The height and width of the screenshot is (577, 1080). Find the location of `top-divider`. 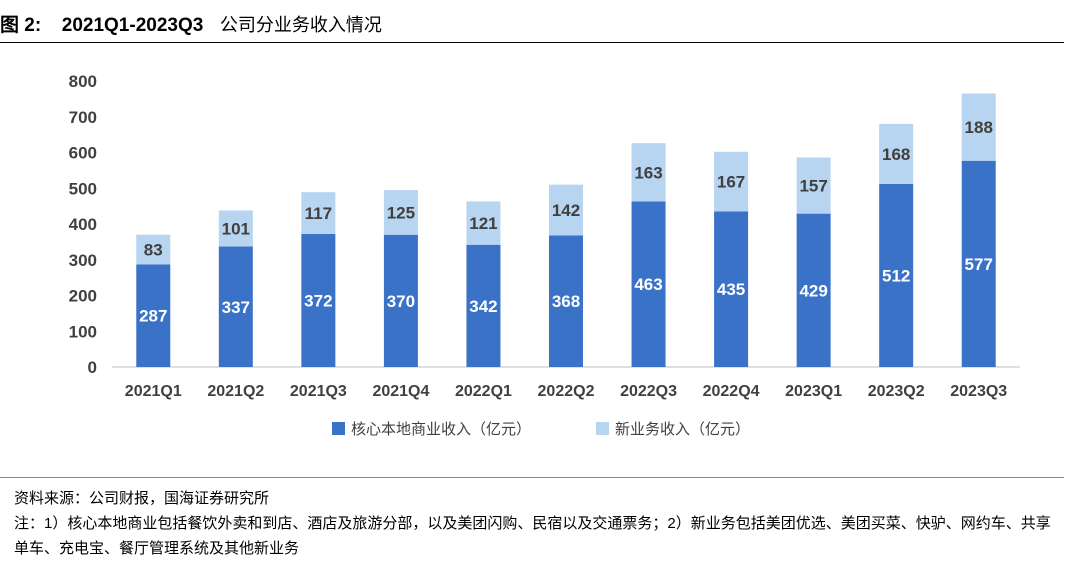

top-divider is located at coordinates (532, 42).